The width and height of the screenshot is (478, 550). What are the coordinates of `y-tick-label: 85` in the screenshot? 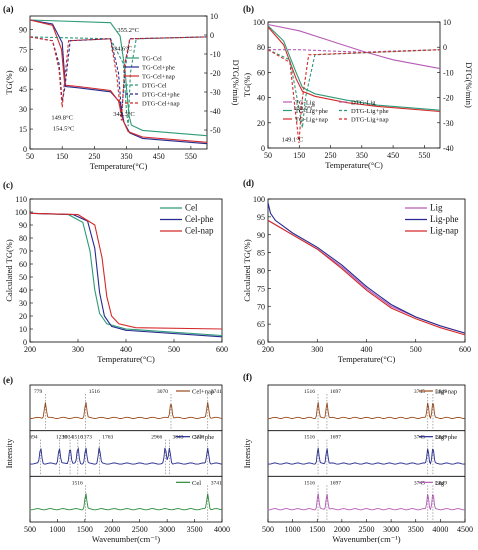 It's located at (261, 253).